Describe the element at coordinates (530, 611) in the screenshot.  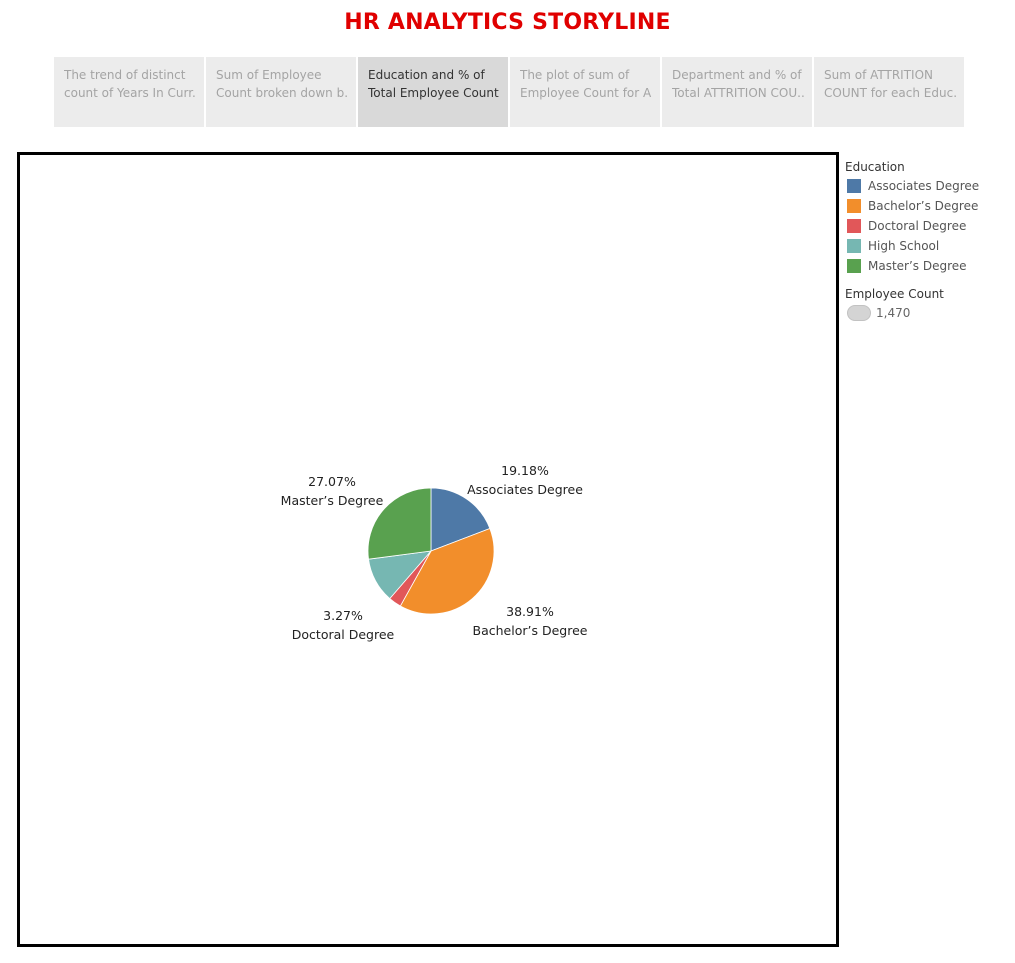
I see `slice-percent-label: 38.91%` at that location.